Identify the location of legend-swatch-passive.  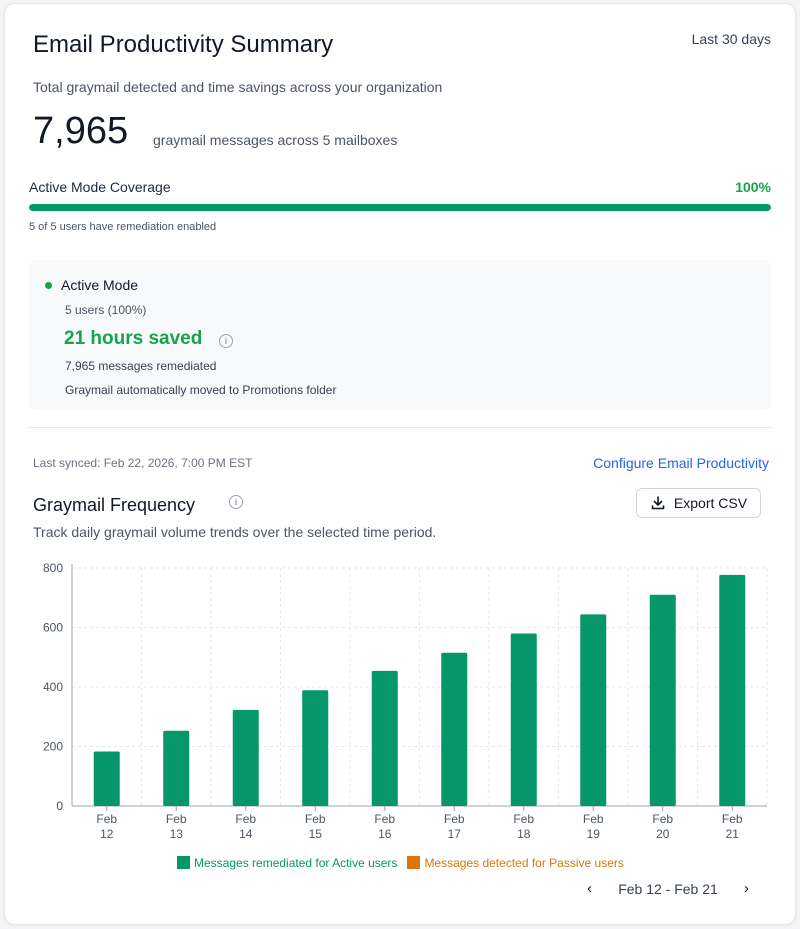
(414, 862).